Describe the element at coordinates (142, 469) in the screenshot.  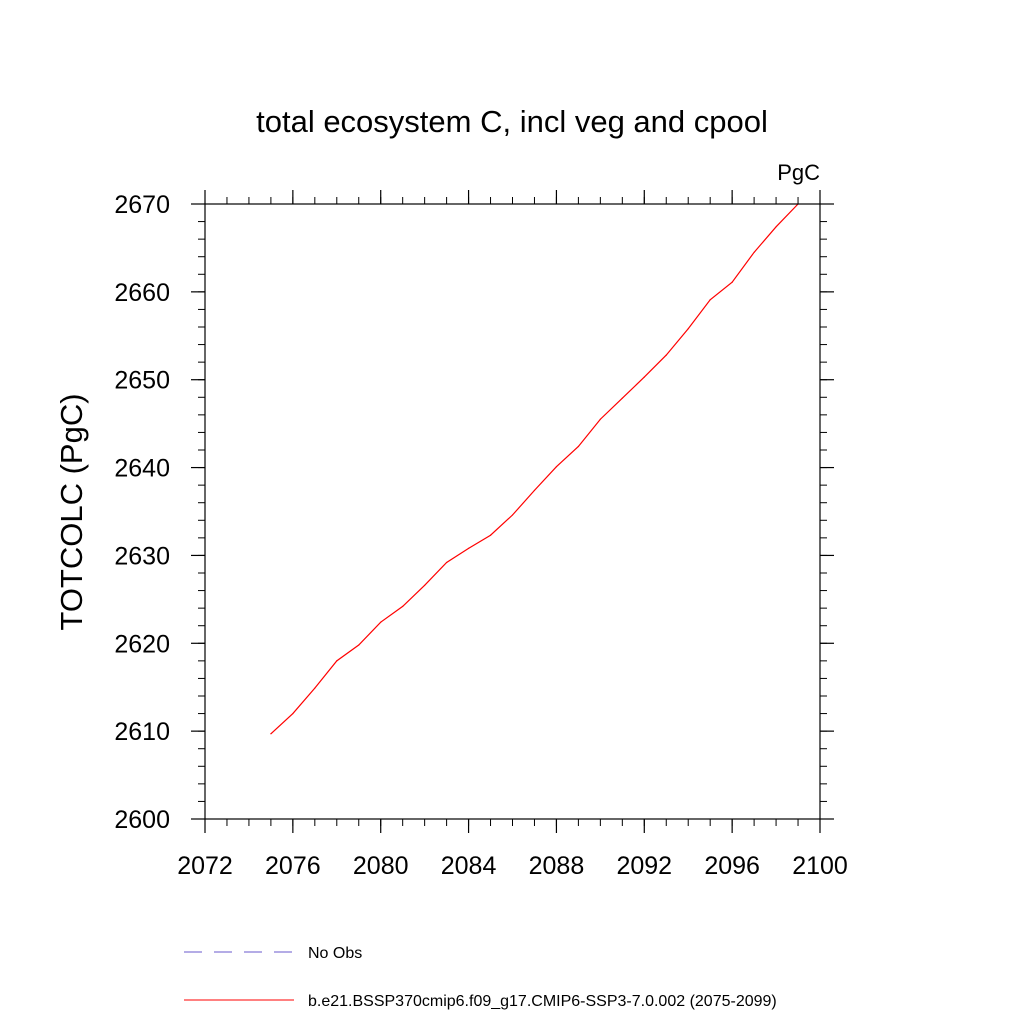
I see `y-tick-label: 2640` at that location.